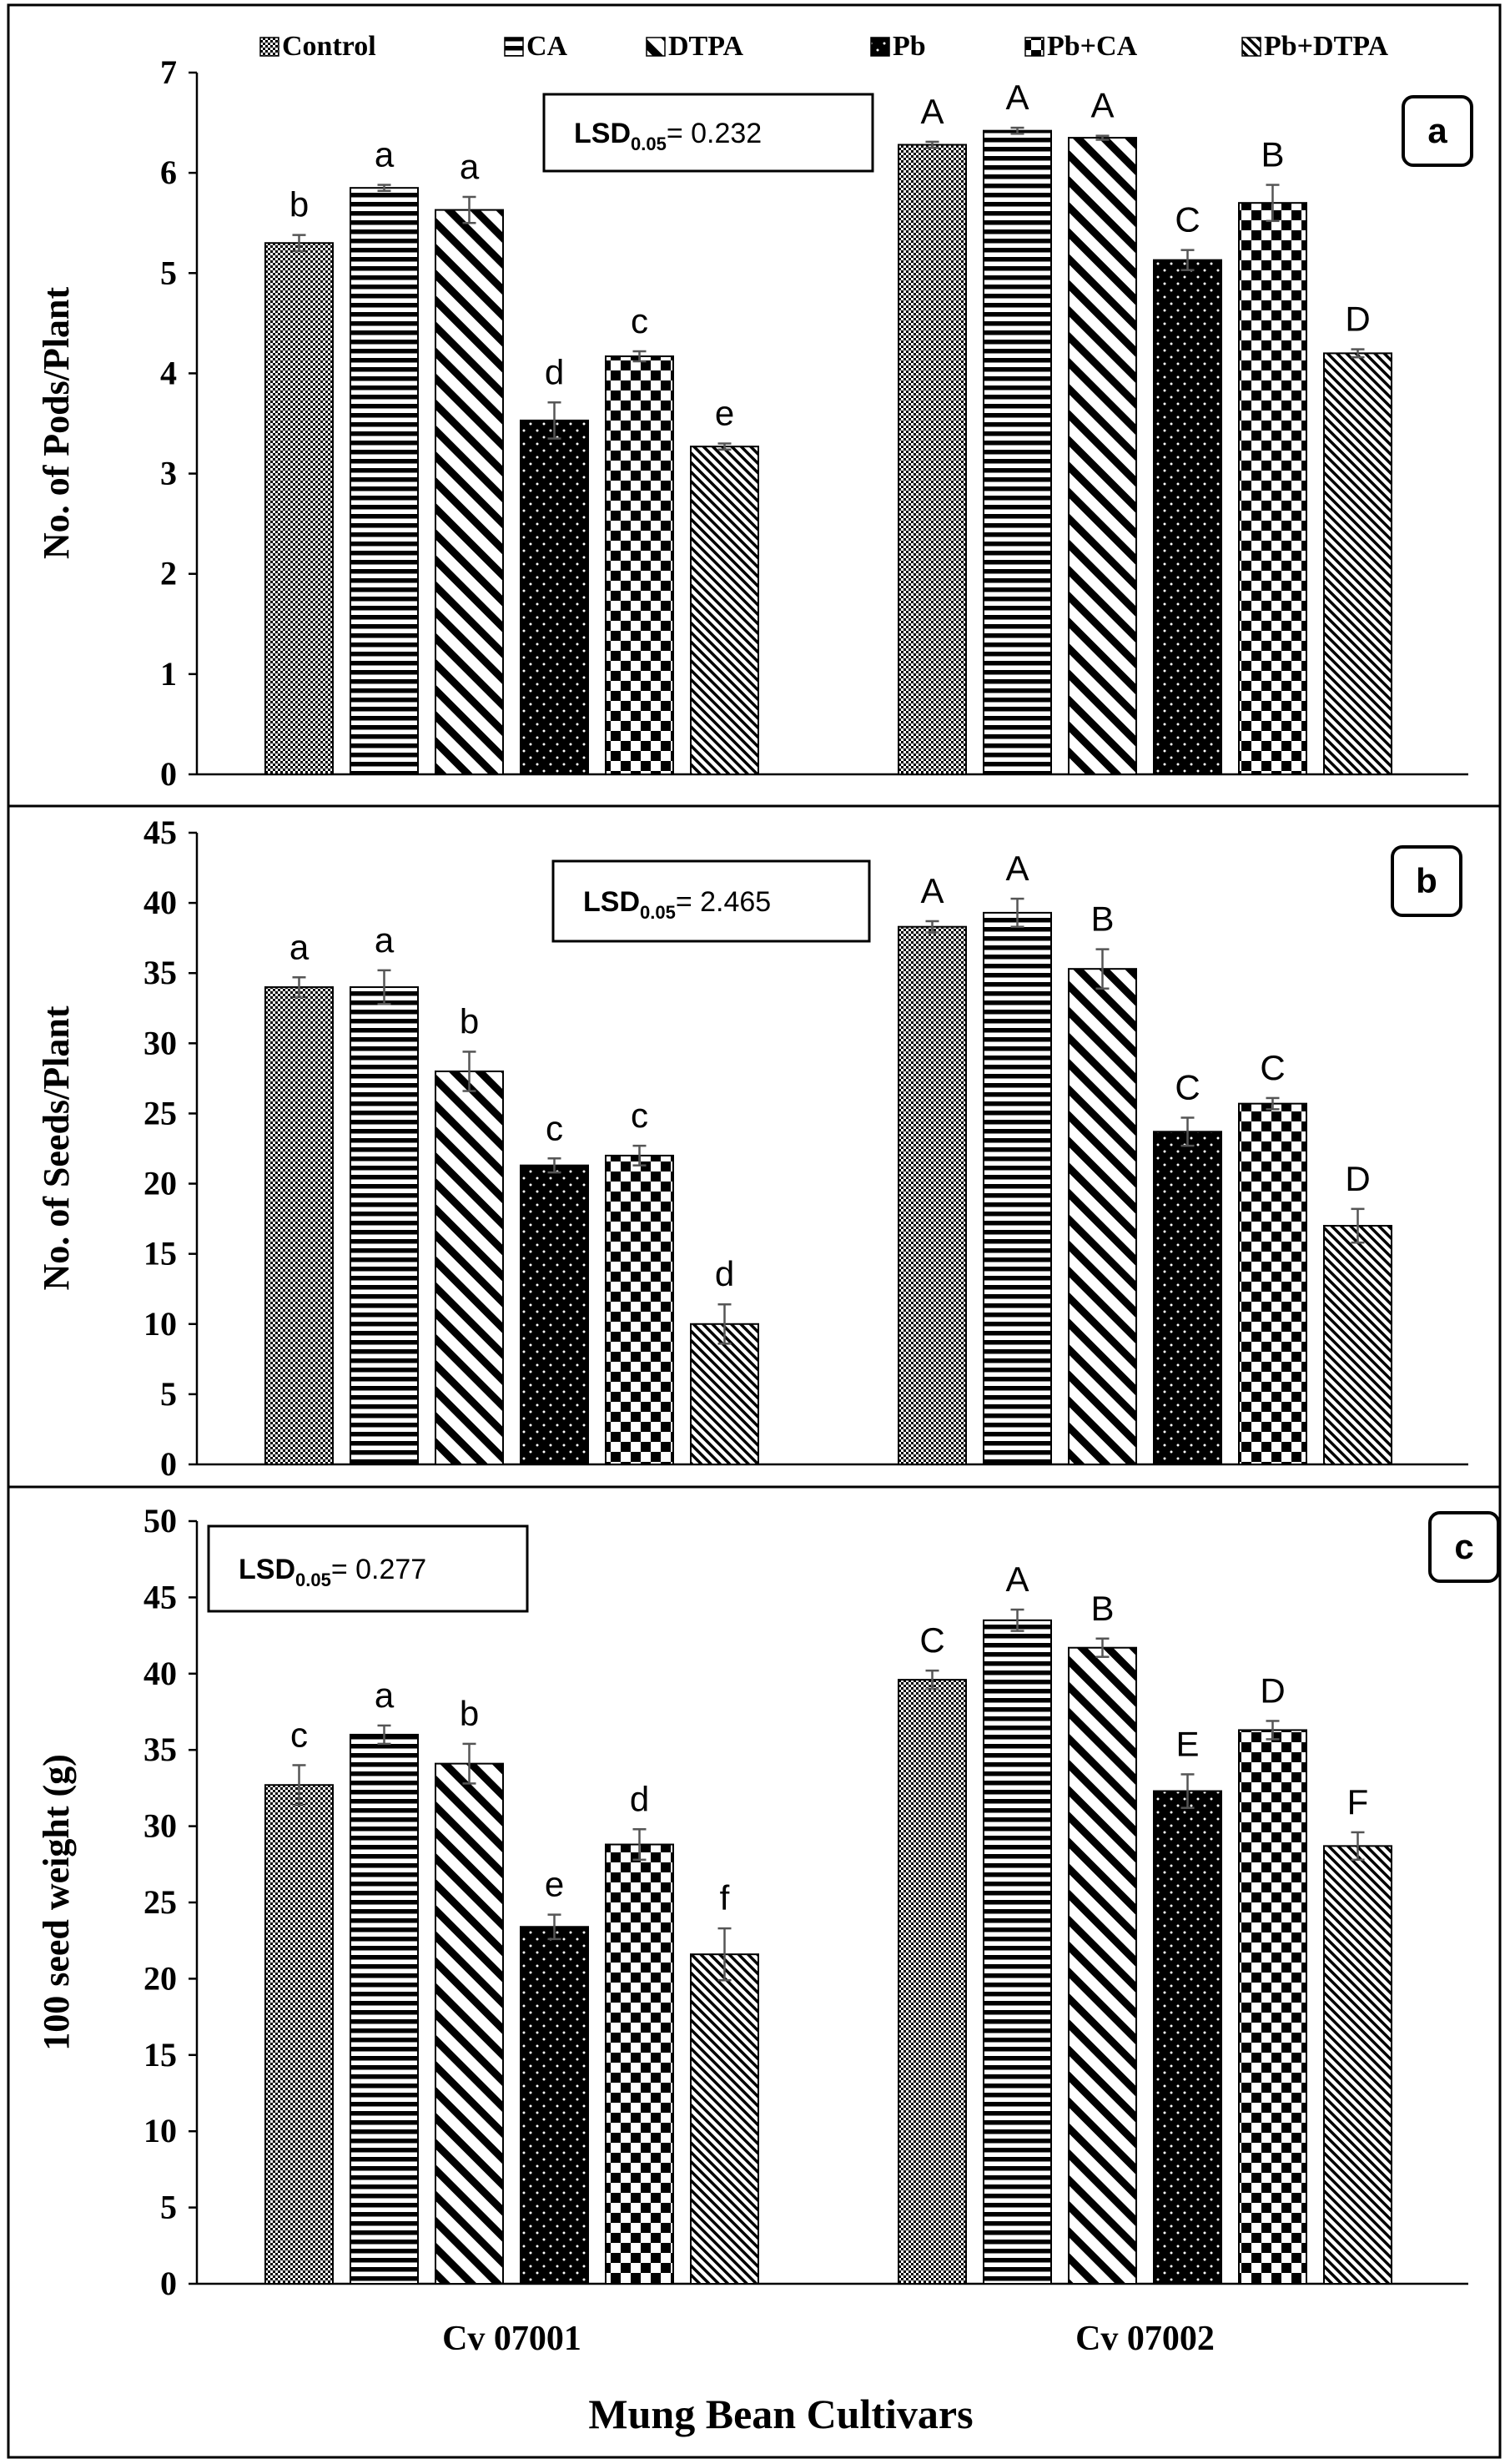 This screenshot has height=2464, width=1510. Describe the element at coordinates (1426, 881) in the screenshot. I see `panel-badge: b` at that location.